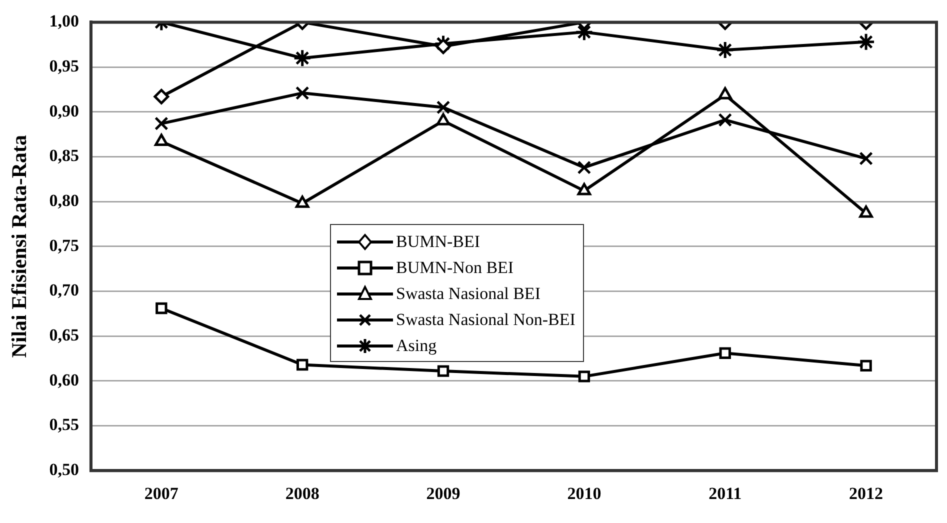 This screenshot has width=947, height=523. What do you see at coordinates (468, 294) in the screenshot?
I see `legend-label: Swasta Nasional BEI` at bounding box center [468, 294].